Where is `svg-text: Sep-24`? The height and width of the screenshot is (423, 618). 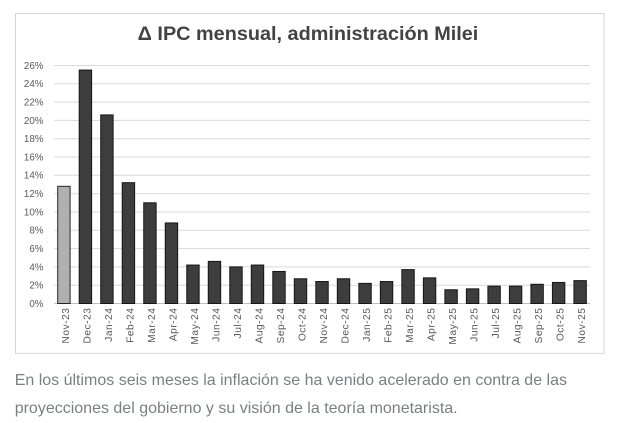
svg-text: Sep-24 is located at coordinates (281, 326).